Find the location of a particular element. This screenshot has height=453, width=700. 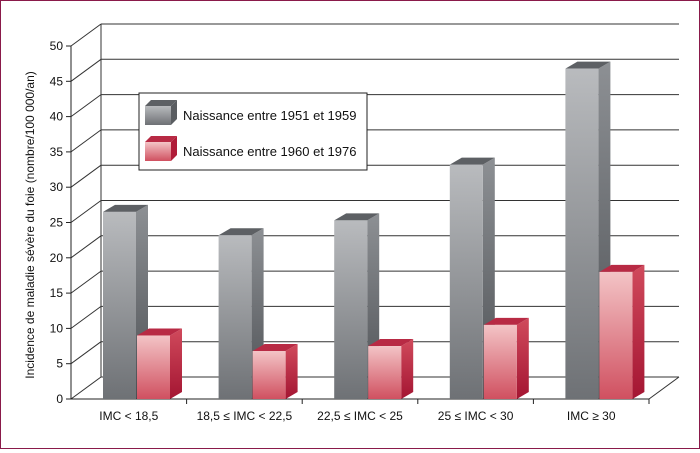

x-tick-label: 25 ≤ IMC < 30 is located at coordinates (476, 416).